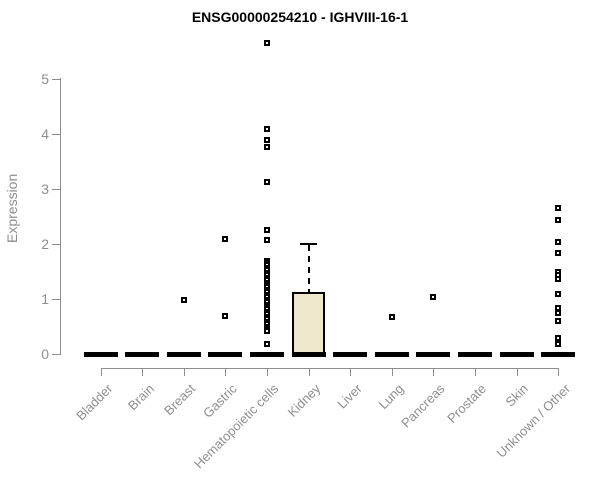 This screenshot has height=500, width=600. I want to click on x-tick-label: Unknown / Other, so click(533, 421).